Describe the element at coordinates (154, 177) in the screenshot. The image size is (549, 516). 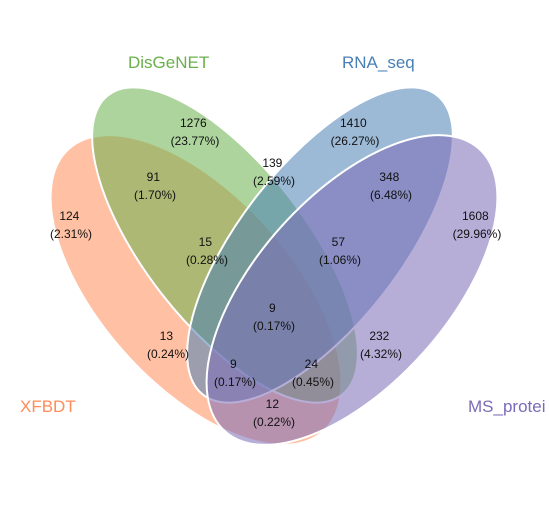
I see `region-xd-count: 91` at that location.